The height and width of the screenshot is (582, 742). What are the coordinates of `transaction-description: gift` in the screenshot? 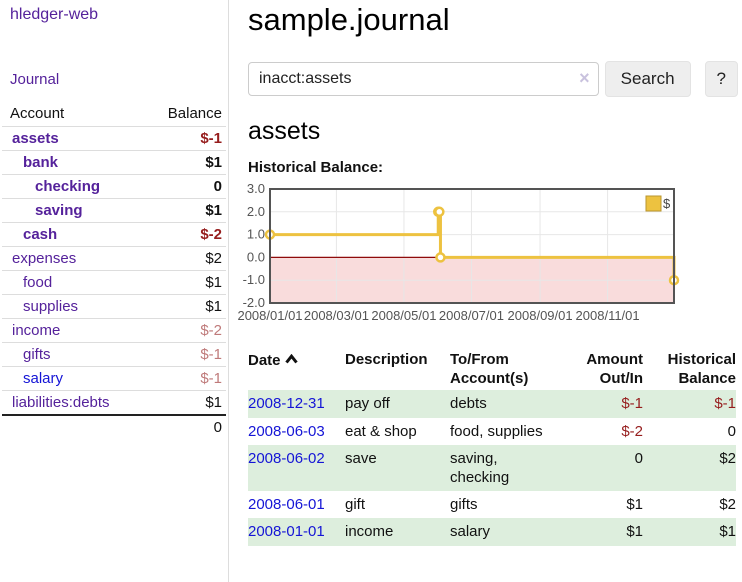 It's located at (355, 505).